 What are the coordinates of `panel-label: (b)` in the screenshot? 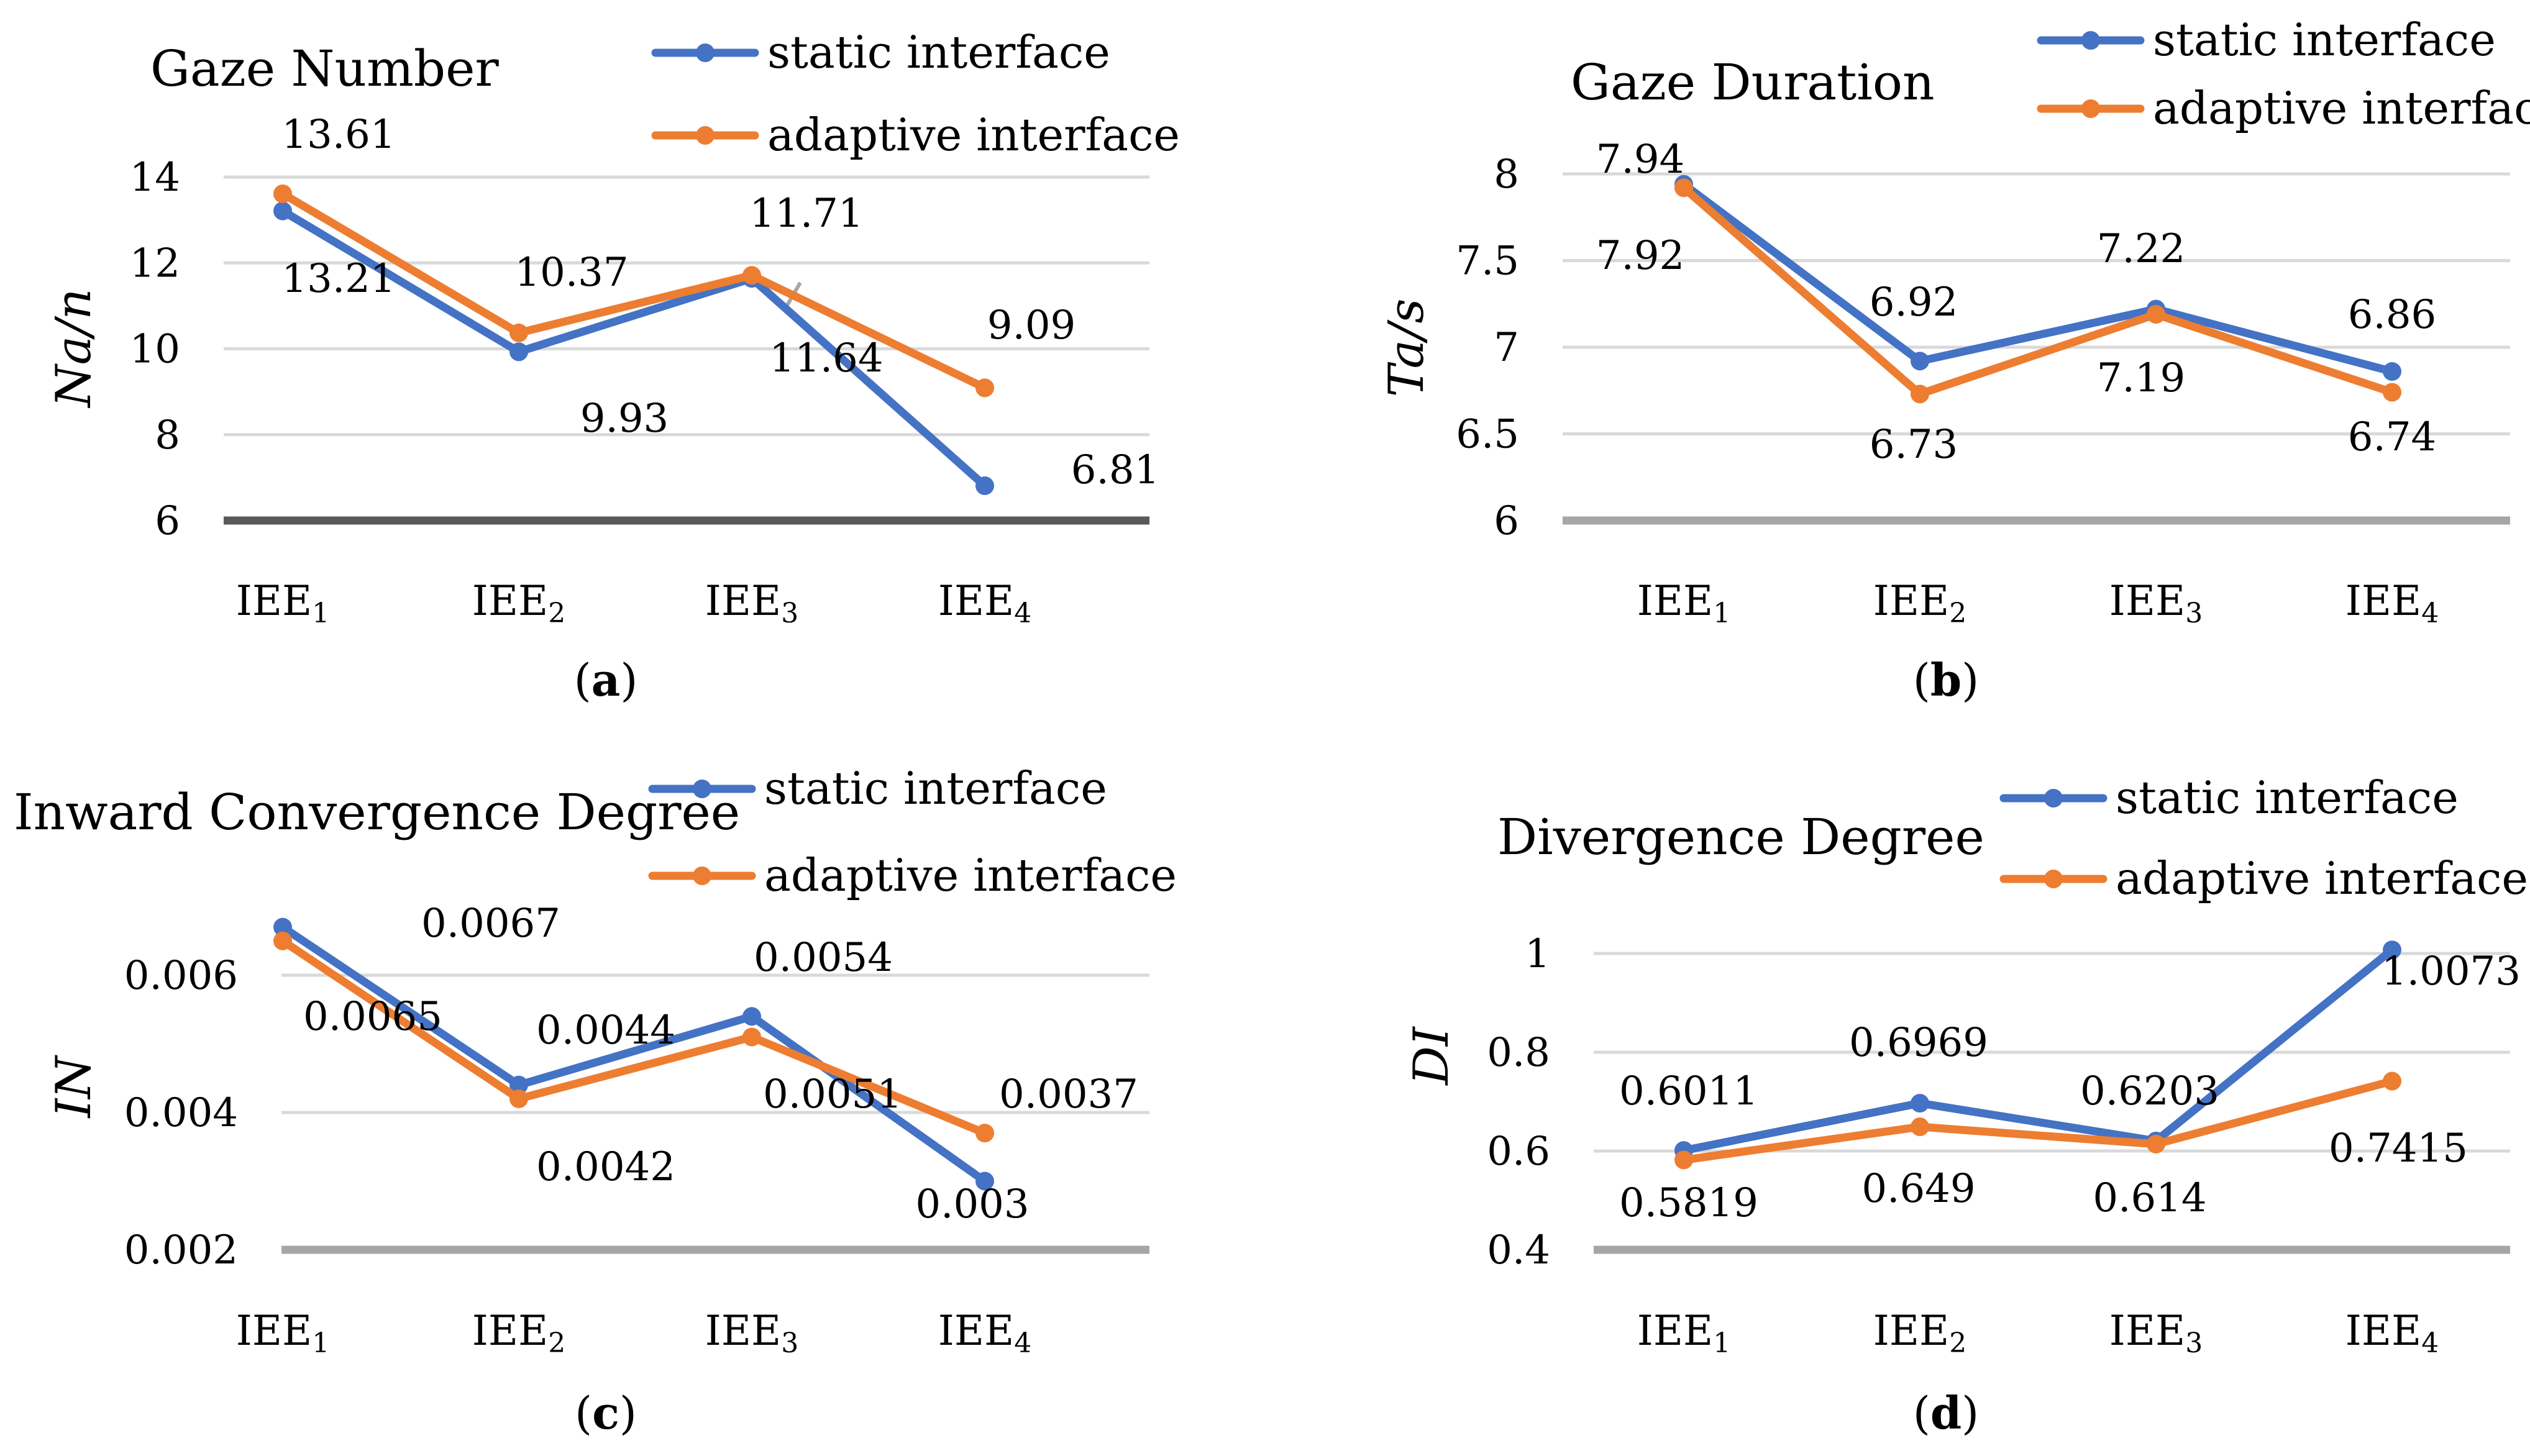 It's located at (1946, 679).